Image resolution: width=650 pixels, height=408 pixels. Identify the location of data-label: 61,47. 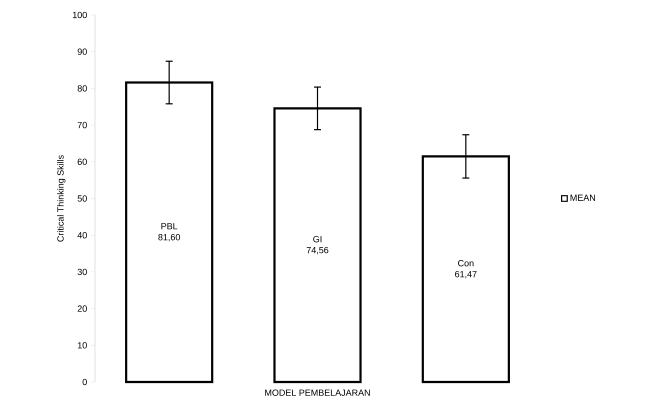
(466, 274).